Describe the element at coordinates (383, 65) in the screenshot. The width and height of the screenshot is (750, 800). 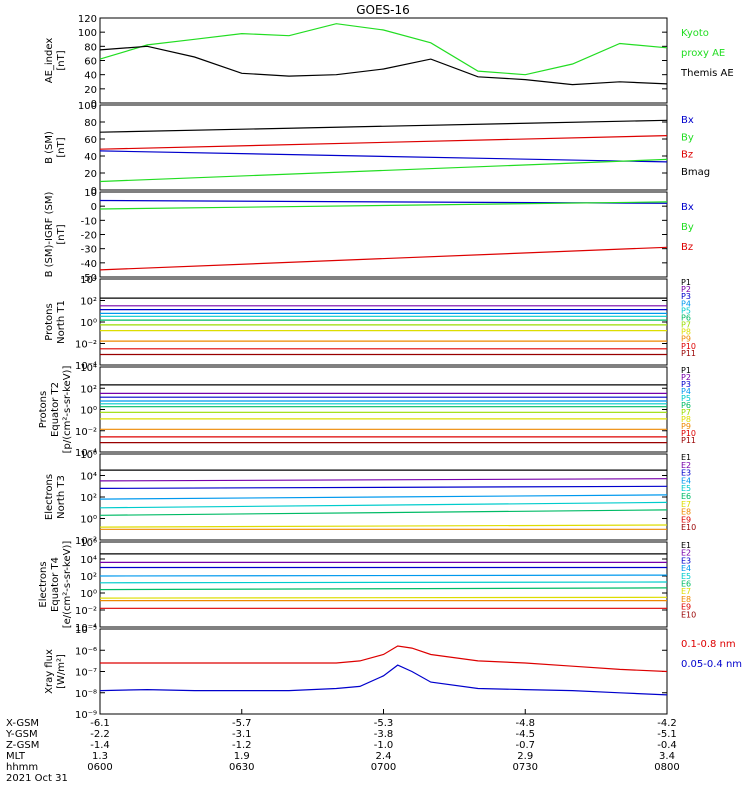
I see `series-line-themis-ae` at that location.